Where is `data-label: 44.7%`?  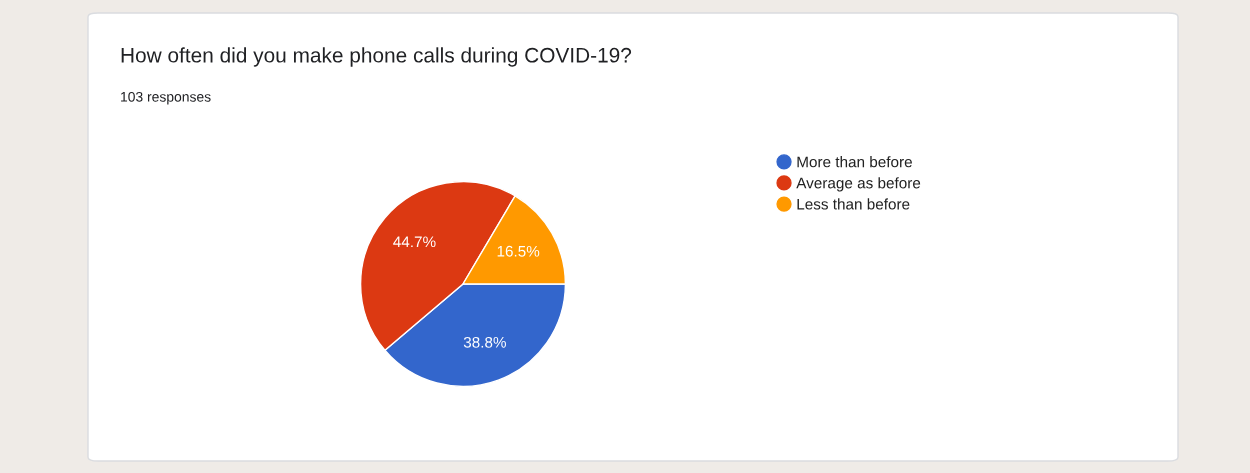 data-label: 44.7% is located at coordinates (414, 242).